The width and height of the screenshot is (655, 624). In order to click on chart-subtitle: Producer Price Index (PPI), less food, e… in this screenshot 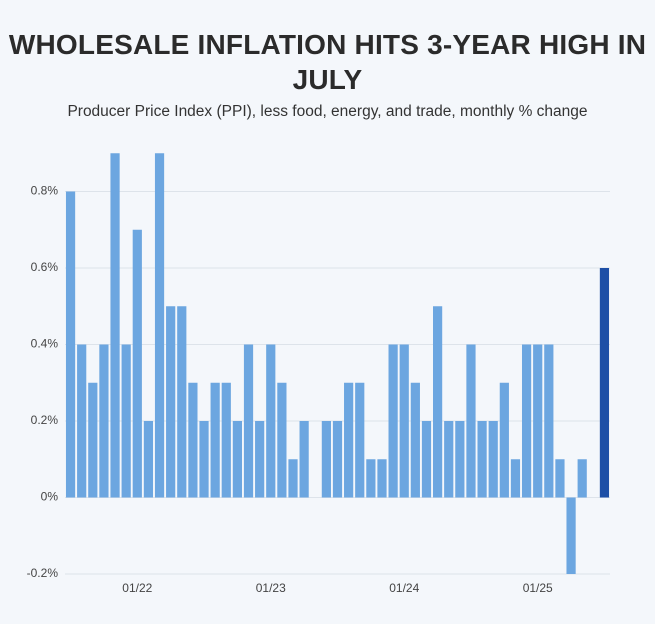, I will do `click(327, 111)`.